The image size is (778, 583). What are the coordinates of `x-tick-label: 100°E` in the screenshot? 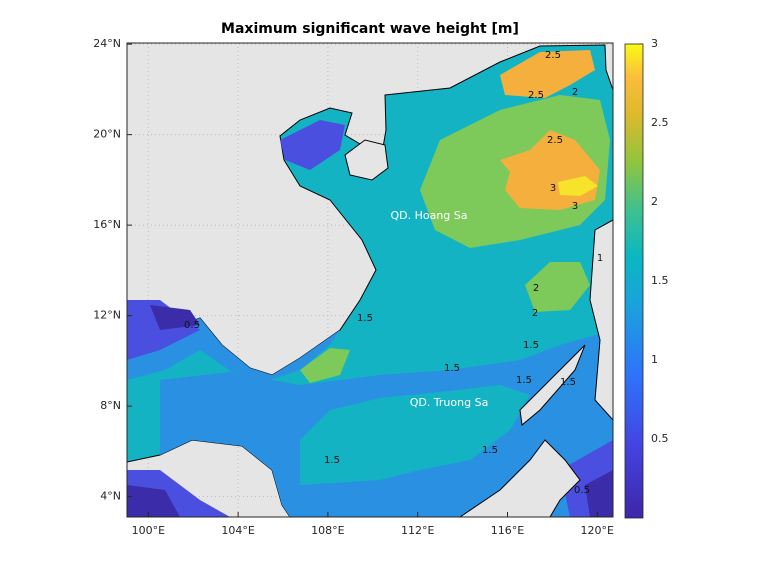 It's located at (148, 530).